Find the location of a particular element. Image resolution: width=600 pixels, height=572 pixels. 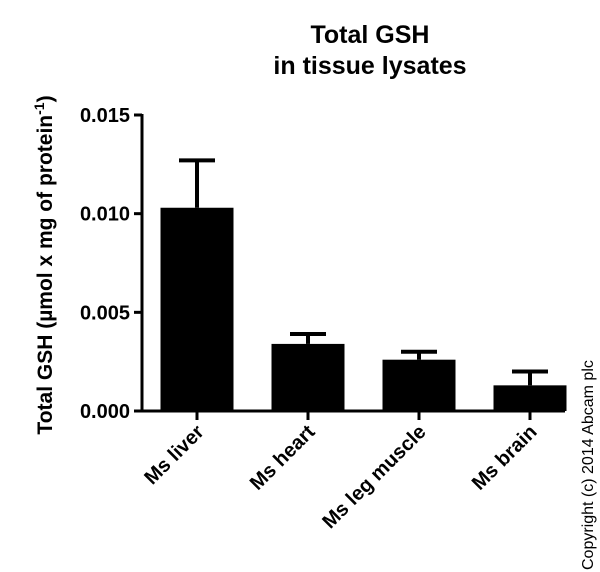

y-axis-label: Total GSH (µmol x mg of protein-1) is located at coordinates (44, 264).